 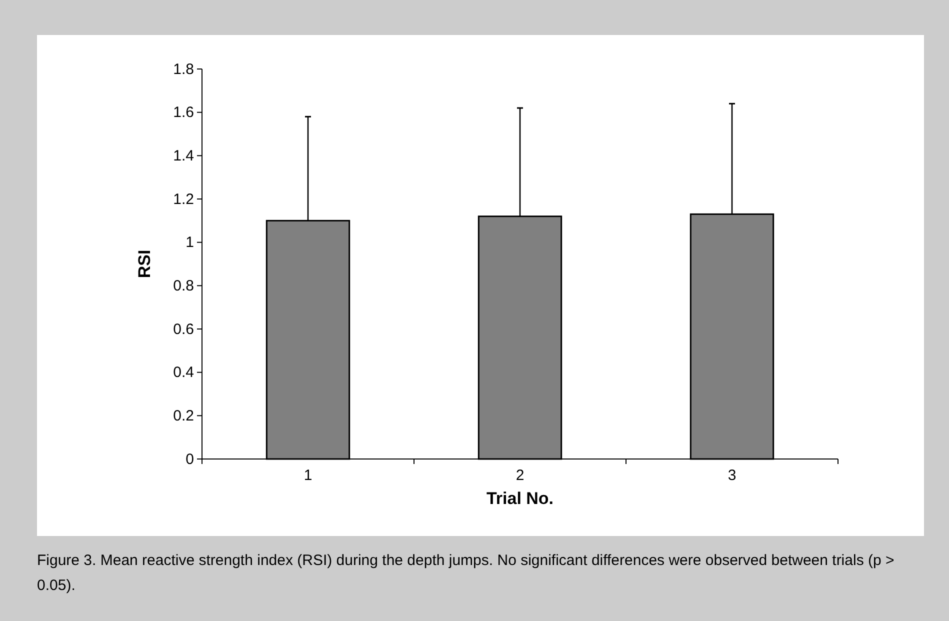 What do you see at coordinates (183, 155) in the screenshot?
I see `y-tick-label: 1.4` at bounding box center [183, 155].